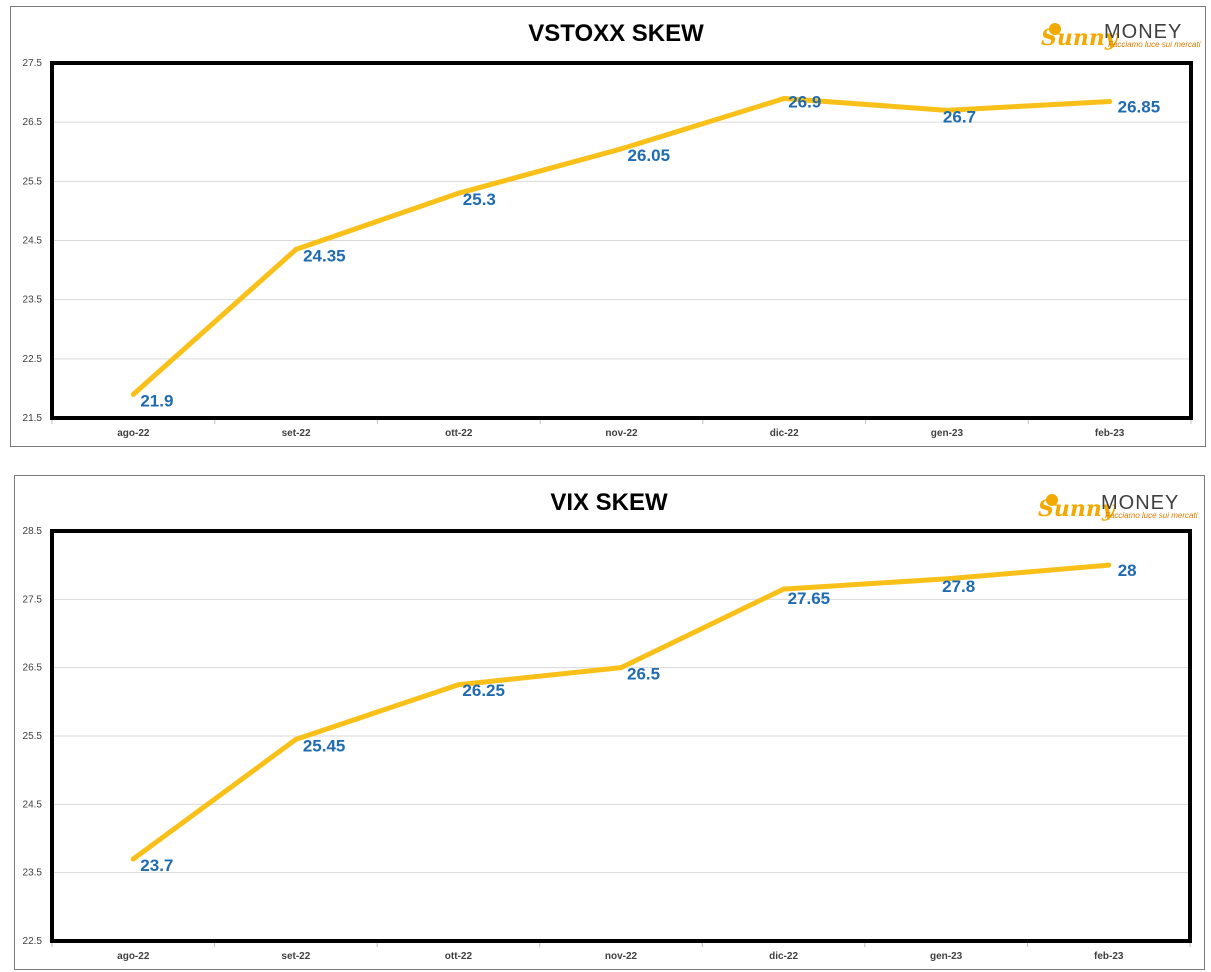  I want to click on data-label: 26.5, so click(643, 674).